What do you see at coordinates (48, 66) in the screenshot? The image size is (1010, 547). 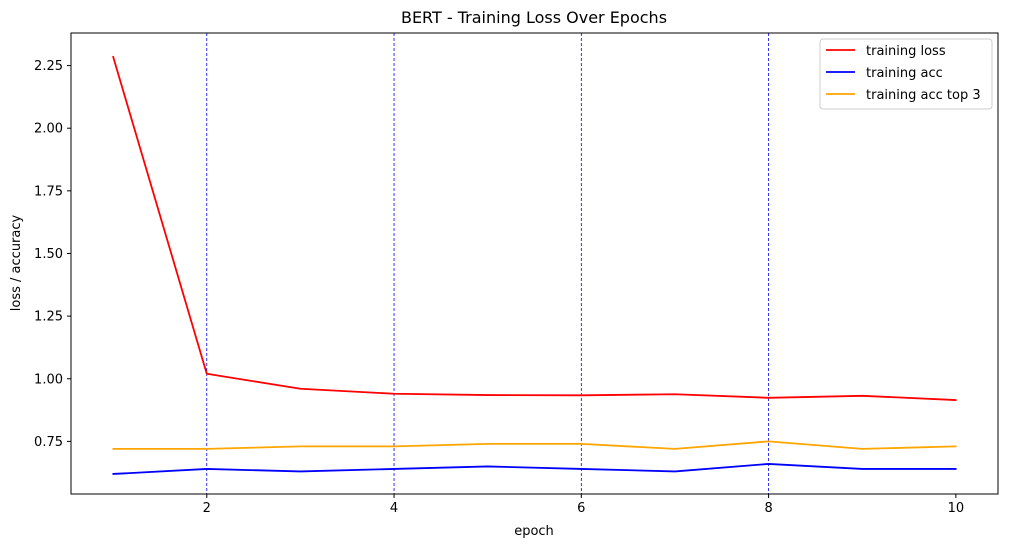 I see `y-tick-label: 2.25` at bounding box center [48, 66].